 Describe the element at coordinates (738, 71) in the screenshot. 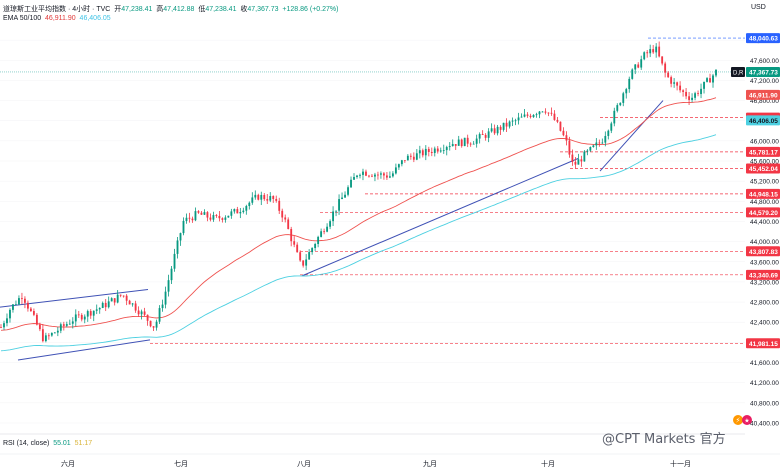

I see `last-price-flag: D,R` at that location.